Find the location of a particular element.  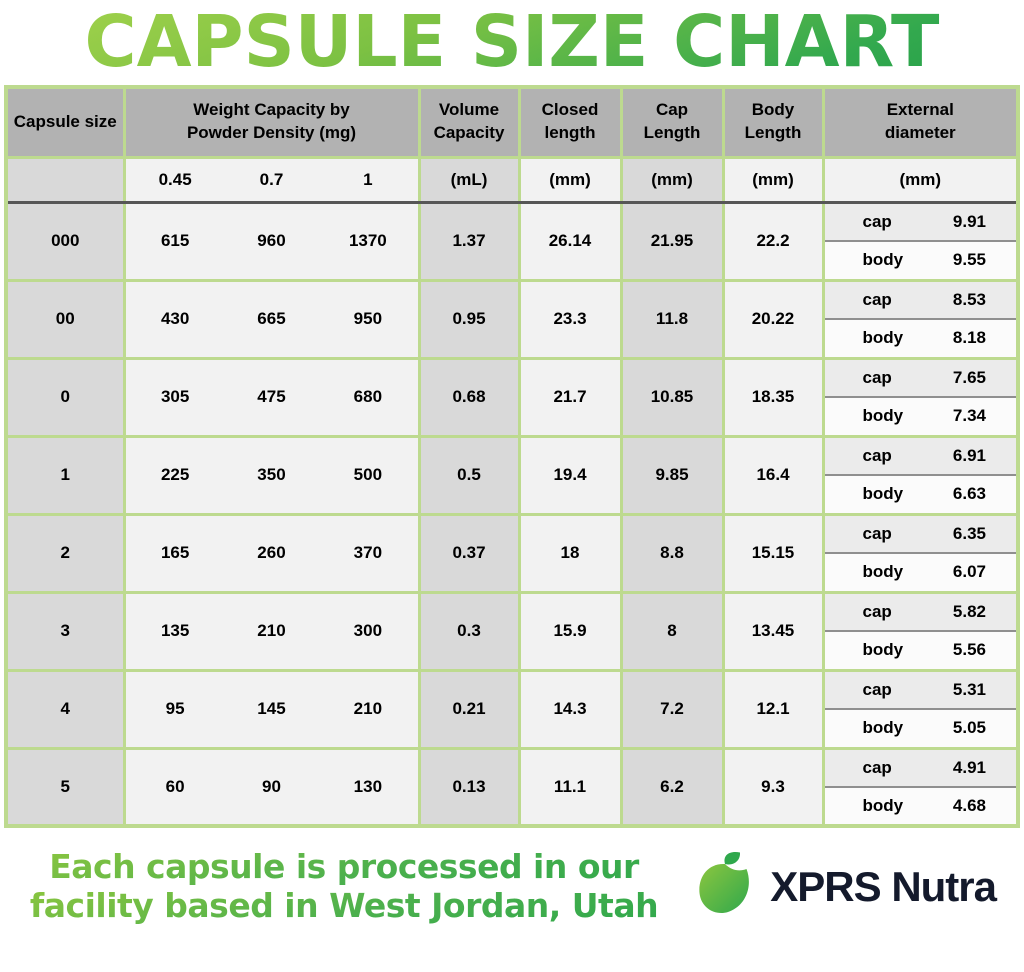

density-045: 0.45 is located at coordinates (175, 179).